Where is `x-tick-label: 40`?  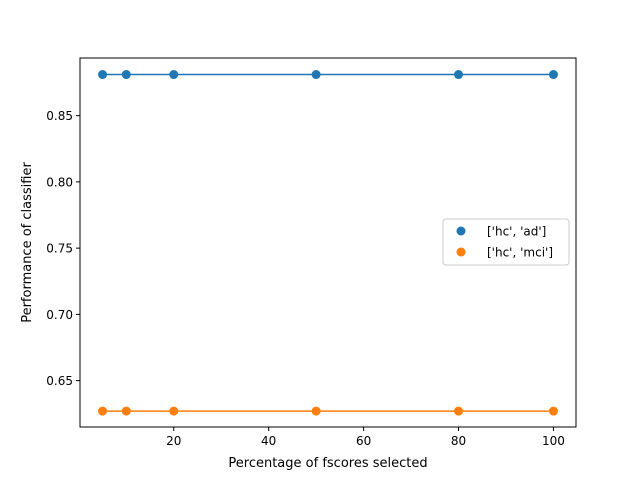
x-tick-label: 40 is located at coordinates (268, 441).